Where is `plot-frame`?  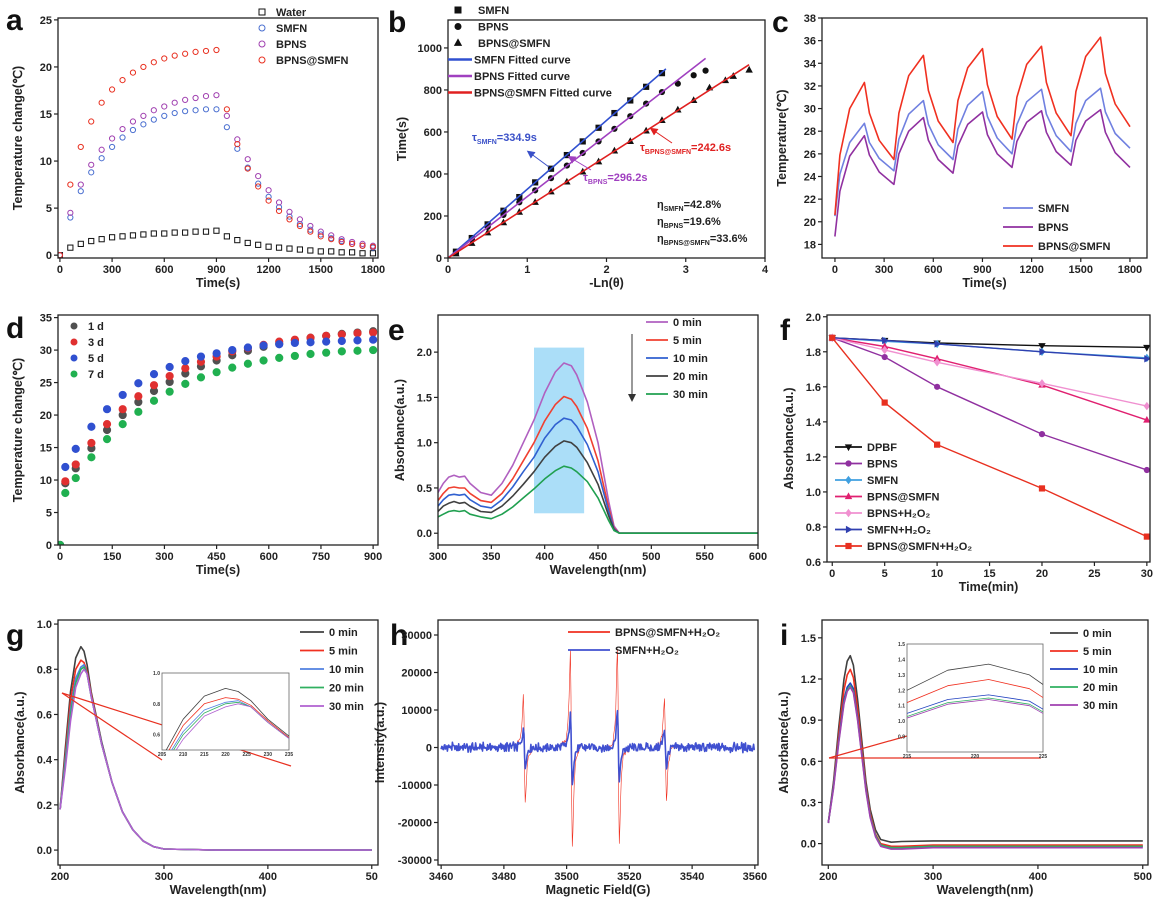 plot-frame is located at coordinates (598, 742).